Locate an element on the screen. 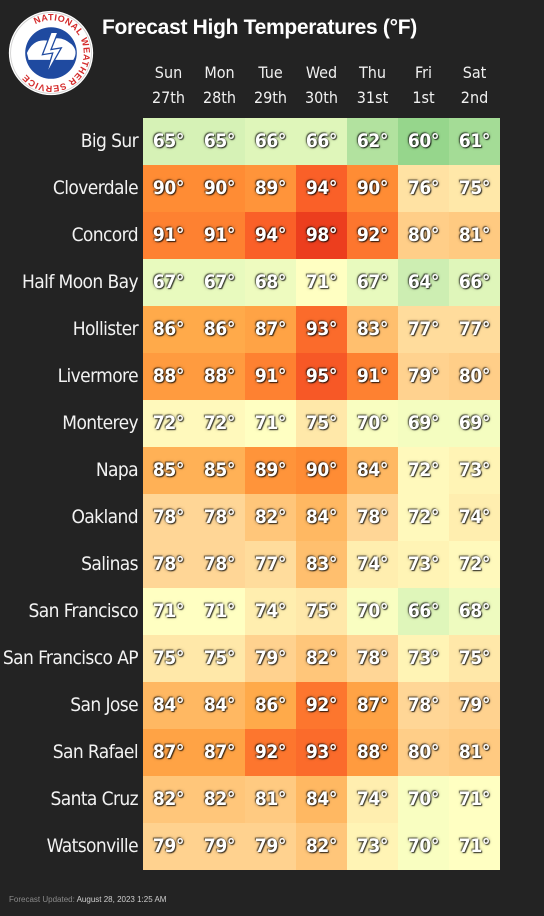  temperature-cell: 61° is located at coordinates (474, 141).